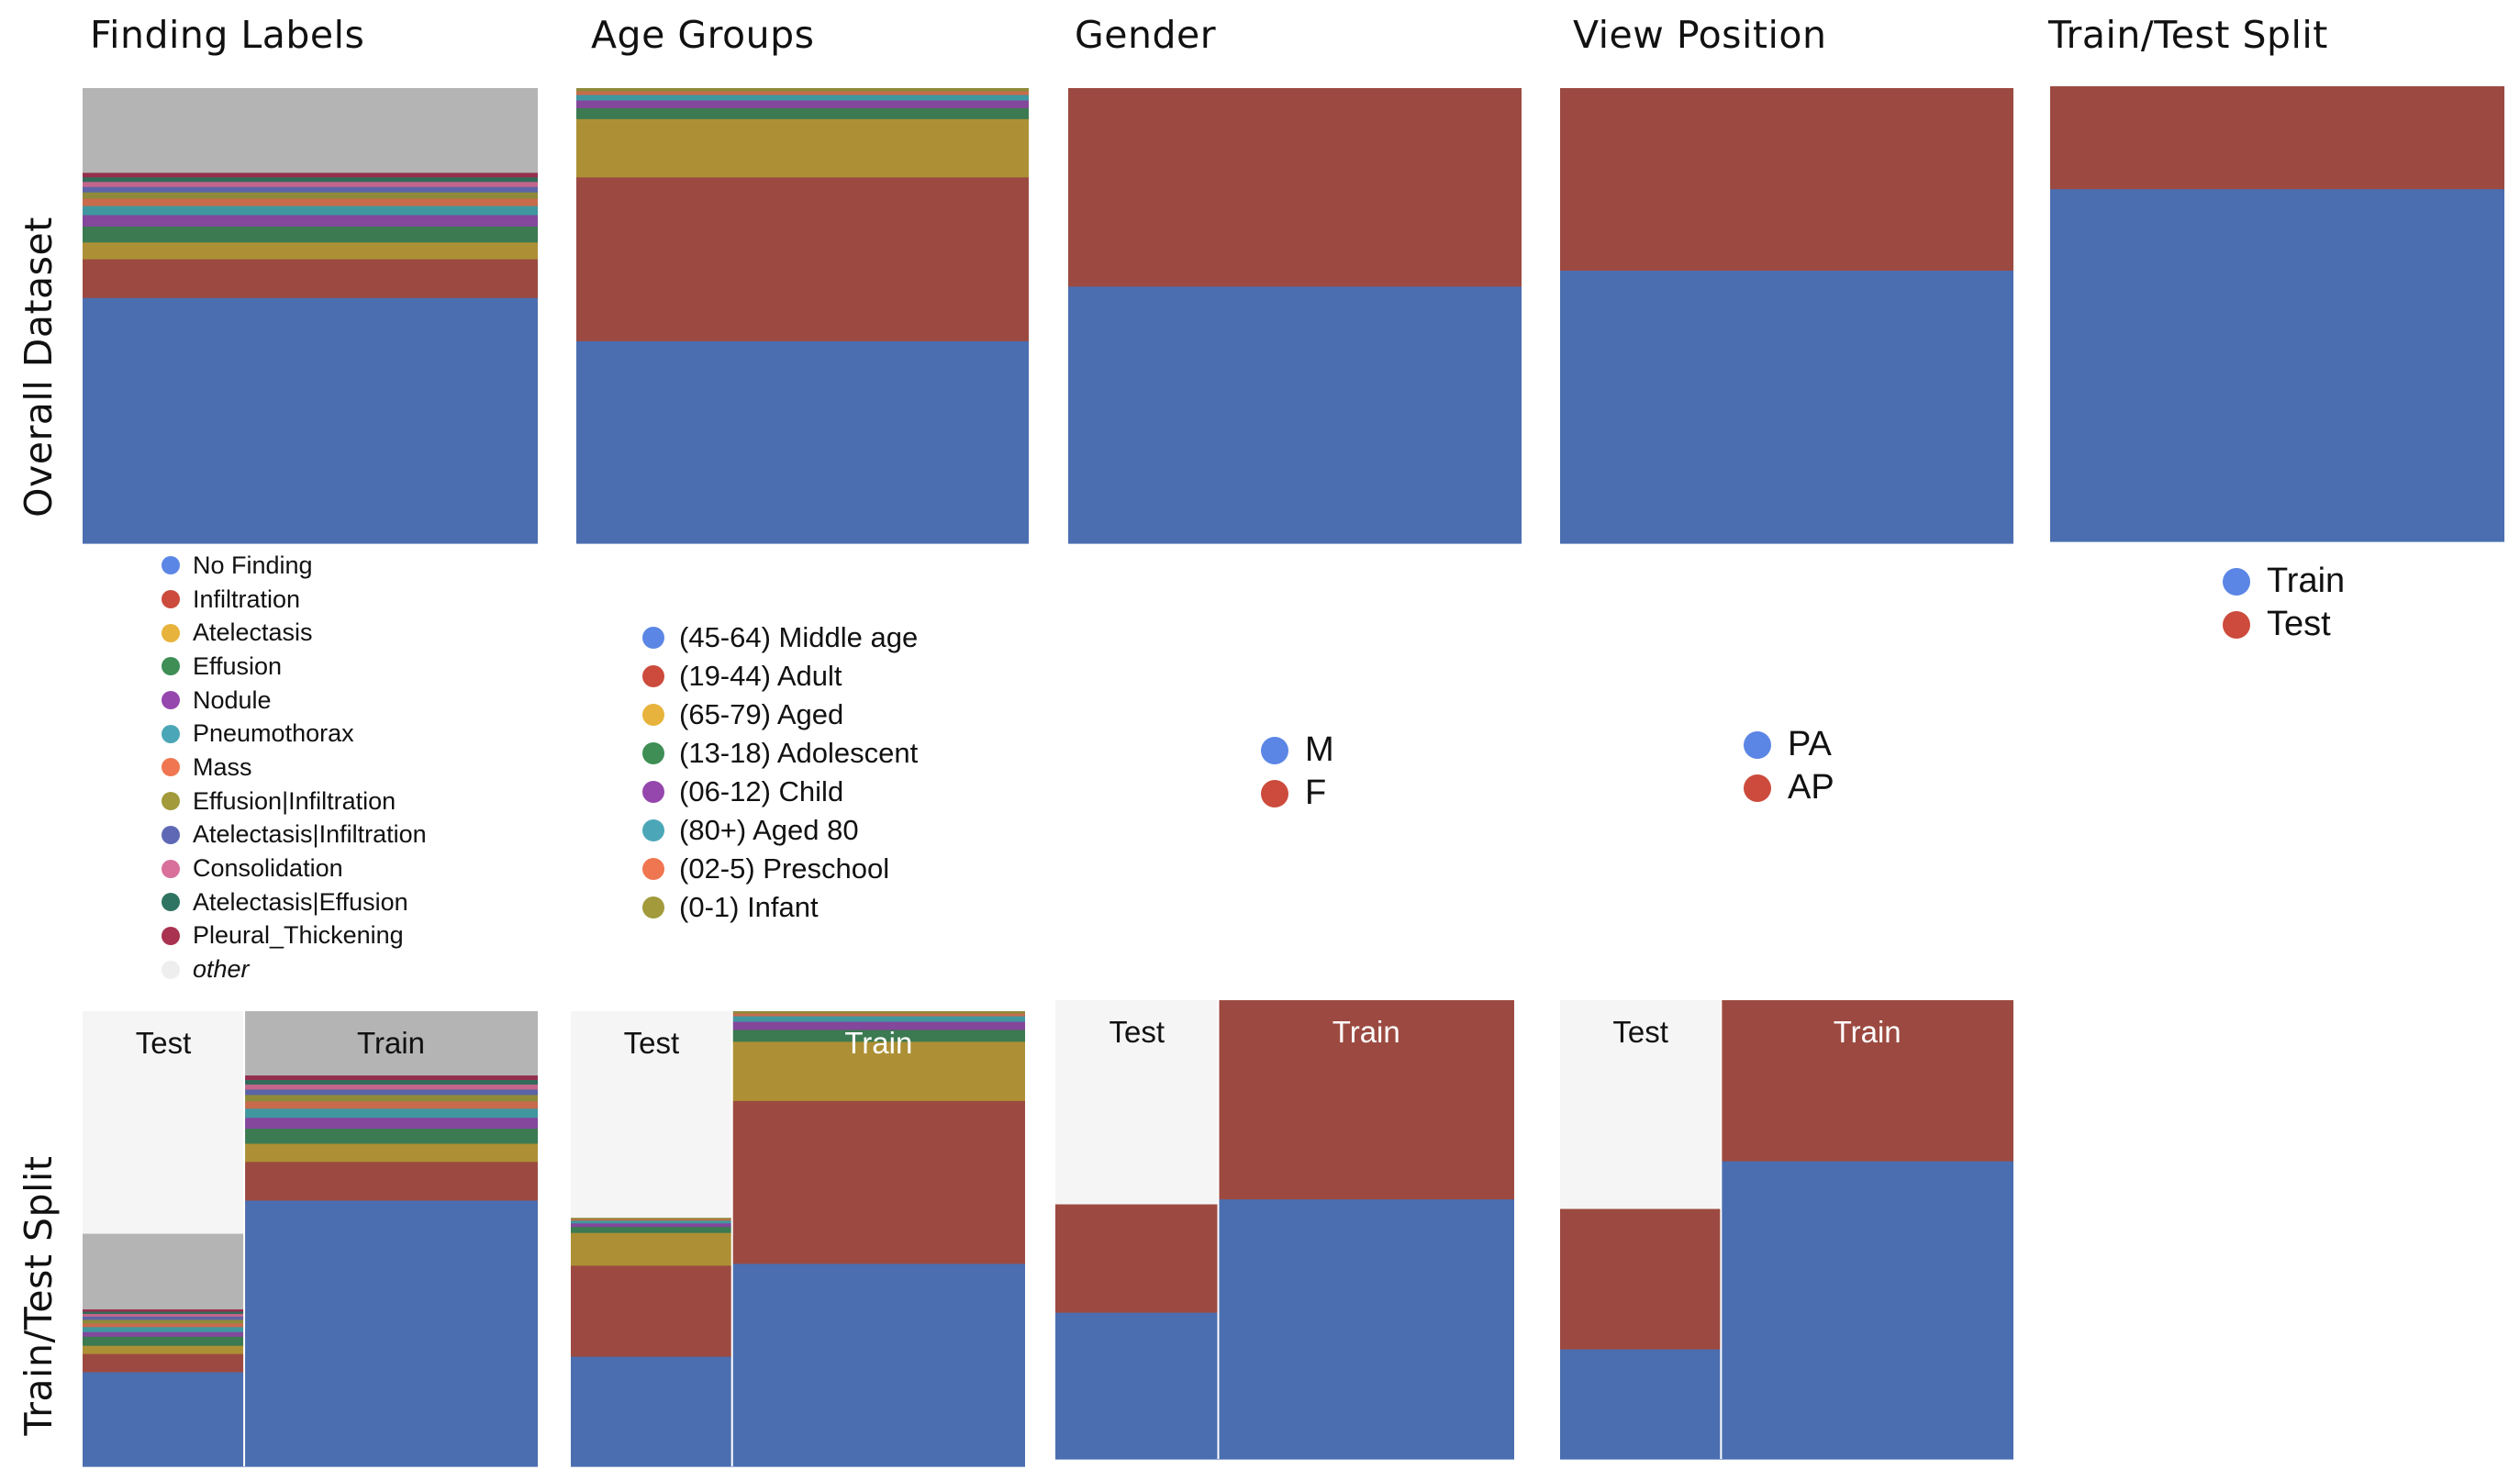  Describe the element at coordinates (1137, 1386) in the screenshot. I see `segment-test-m` at that location.